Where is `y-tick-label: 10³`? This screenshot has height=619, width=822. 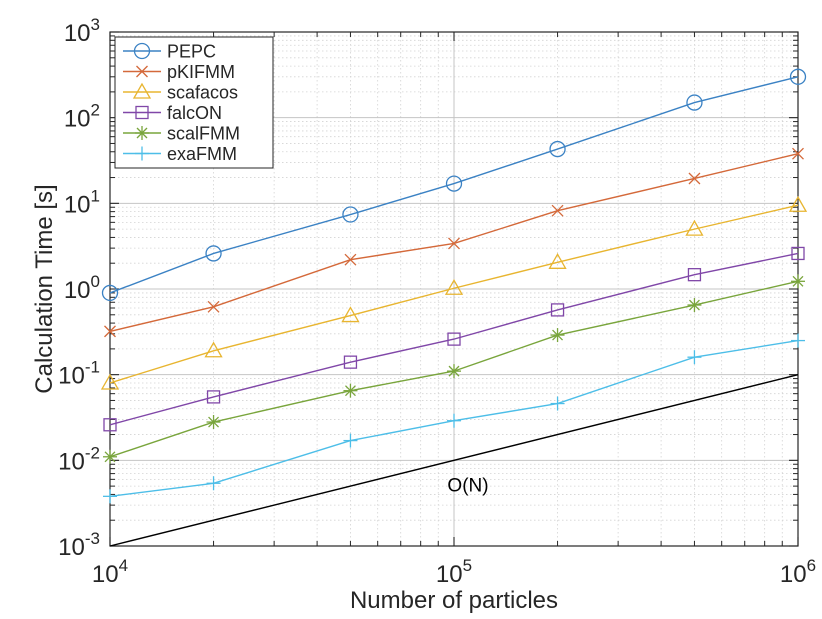 y-tick-label: 10³ is located at coordinates (82, 31).